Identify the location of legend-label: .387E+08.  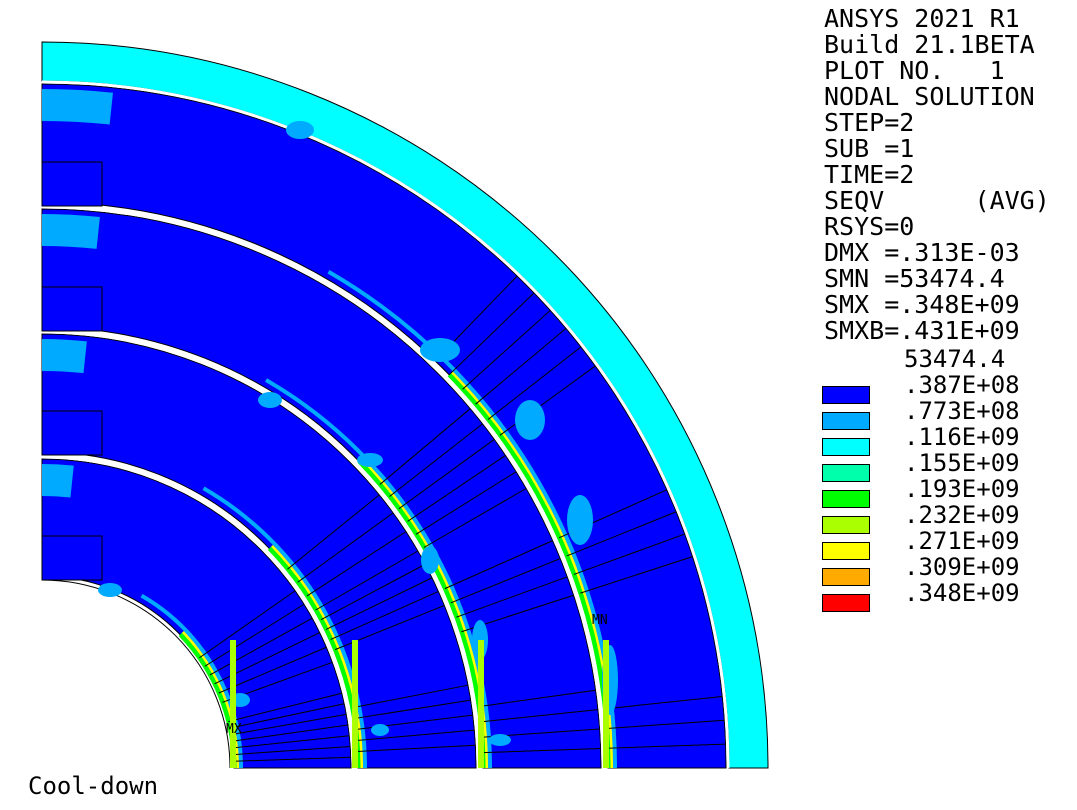
(962, 385).